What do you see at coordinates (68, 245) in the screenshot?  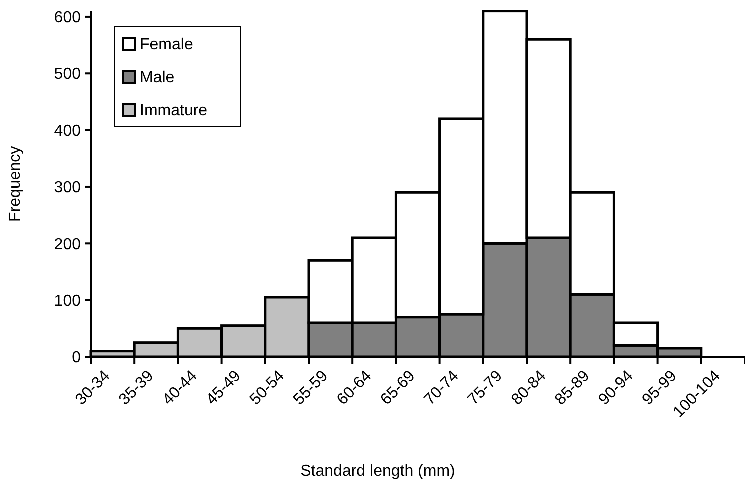 I see `y-tick-label: 200` at bounding box center [68, 245].